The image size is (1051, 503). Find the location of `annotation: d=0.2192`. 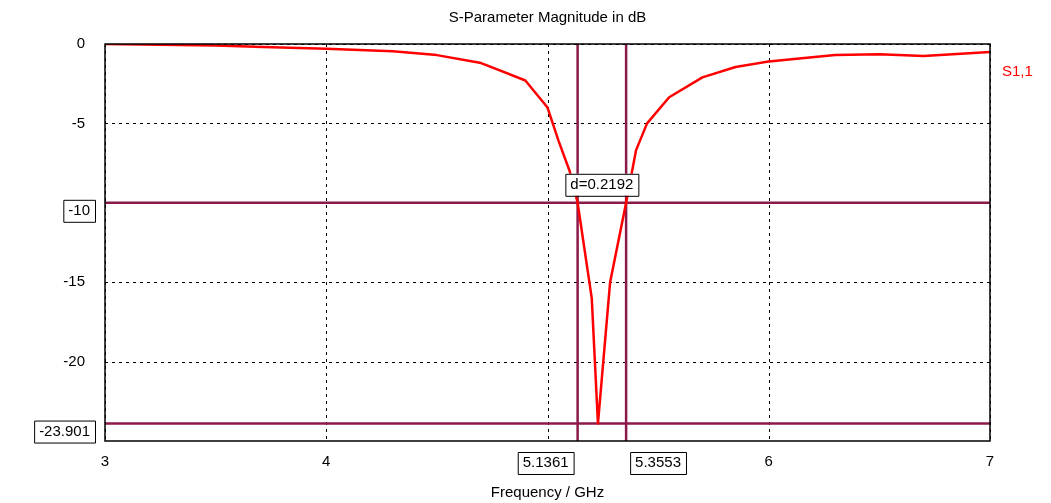

annotation: d=0.2192 is located at coordinates (602, 183).